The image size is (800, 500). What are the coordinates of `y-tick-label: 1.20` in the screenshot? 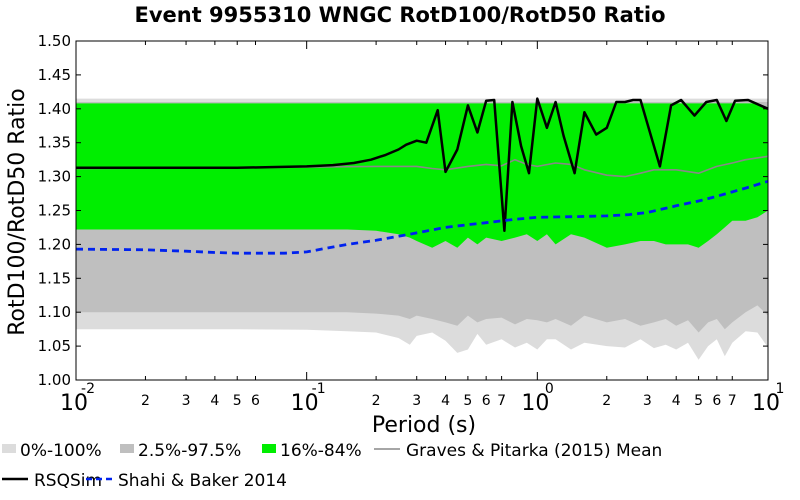 It's located at (54, 244).